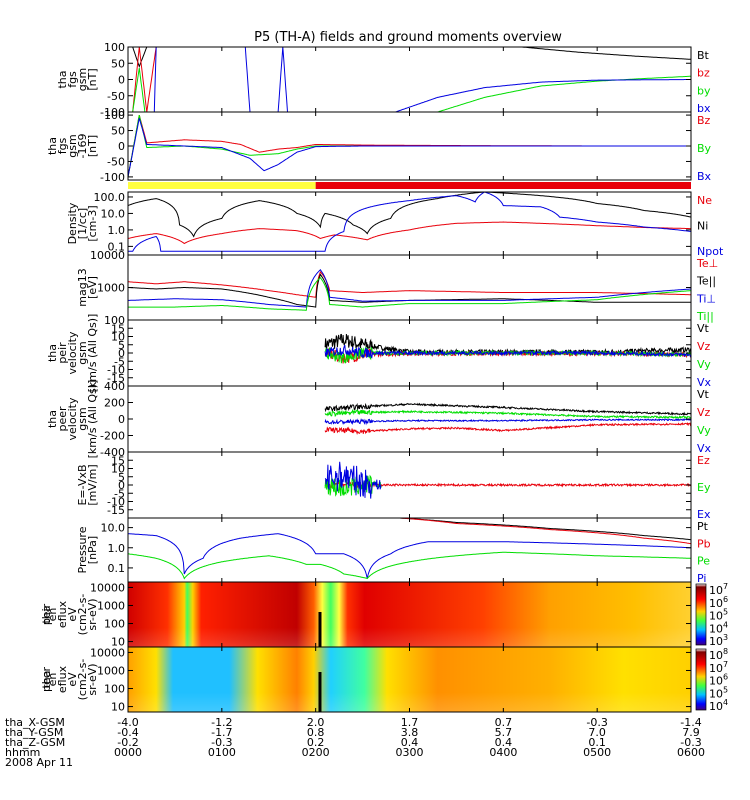  I want to click on x-tick-label: 0400, so click(503, 752).